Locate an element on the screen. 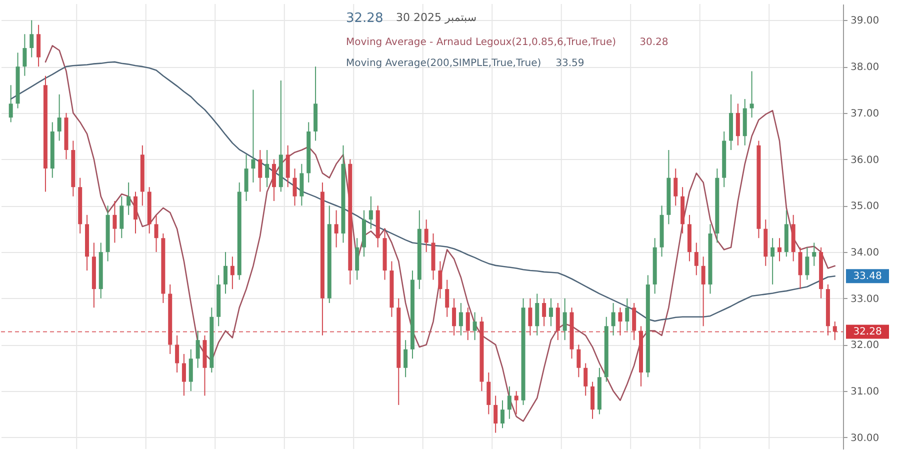  y-tick-label: 36.00 is located at coordinates (865, 160).